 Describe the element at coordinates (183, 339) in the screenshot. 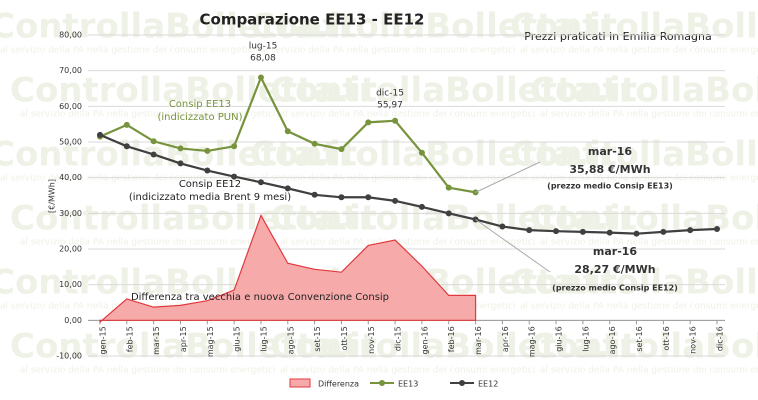

I see `x-tick-label: apr-15` at that location.